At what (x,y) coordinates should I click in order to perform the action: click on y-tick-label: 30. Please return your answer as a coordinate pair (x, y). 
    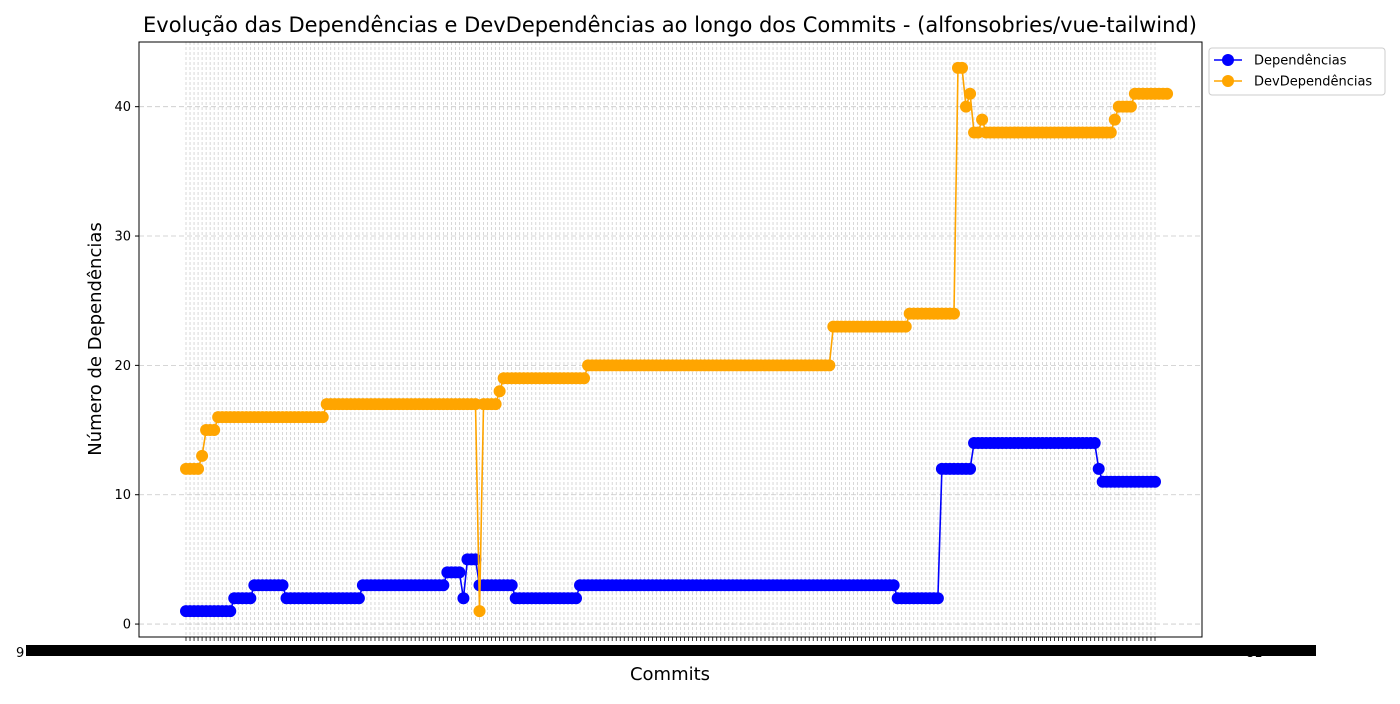
    Looking at the image, I should click on (122, 237).